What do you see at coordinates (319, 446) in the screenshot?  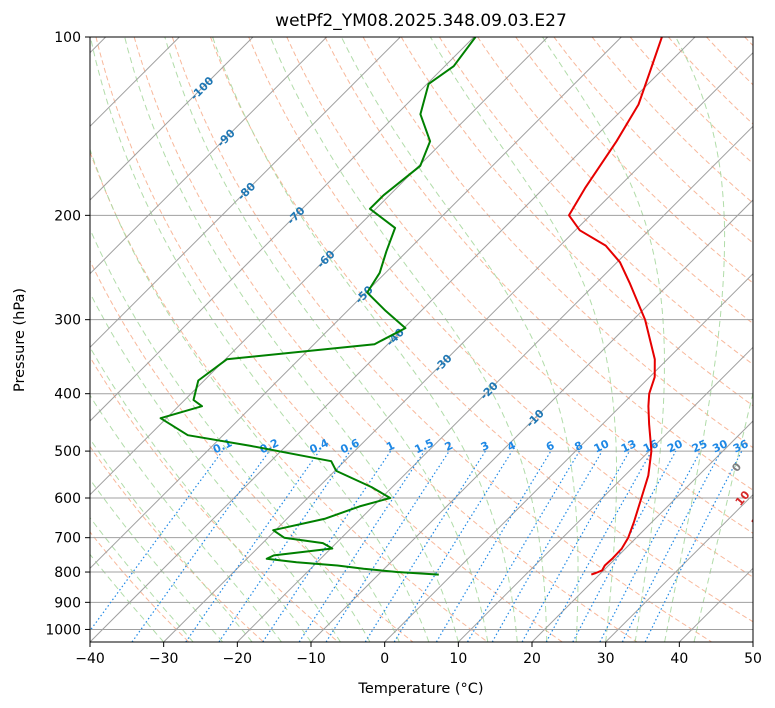 I see `mixing-ratio-label: 0.4` at bounding box center [319, 446].